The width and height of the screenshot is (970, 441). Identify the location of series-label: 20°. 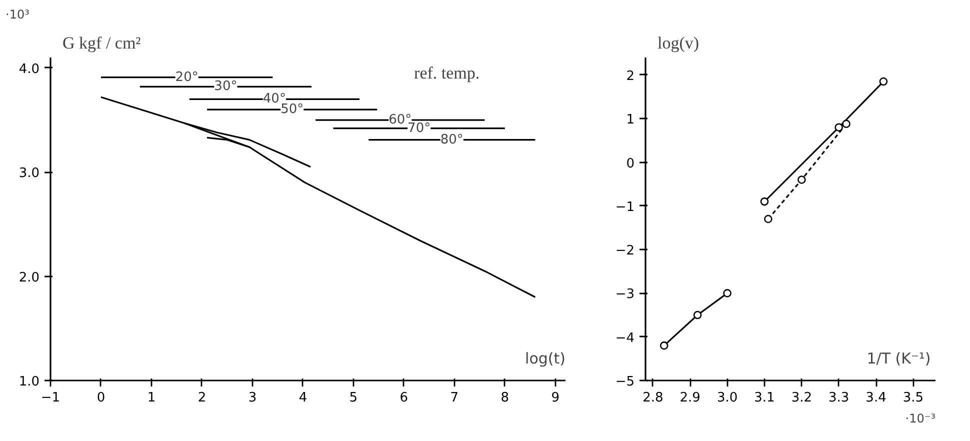
(186, 77).